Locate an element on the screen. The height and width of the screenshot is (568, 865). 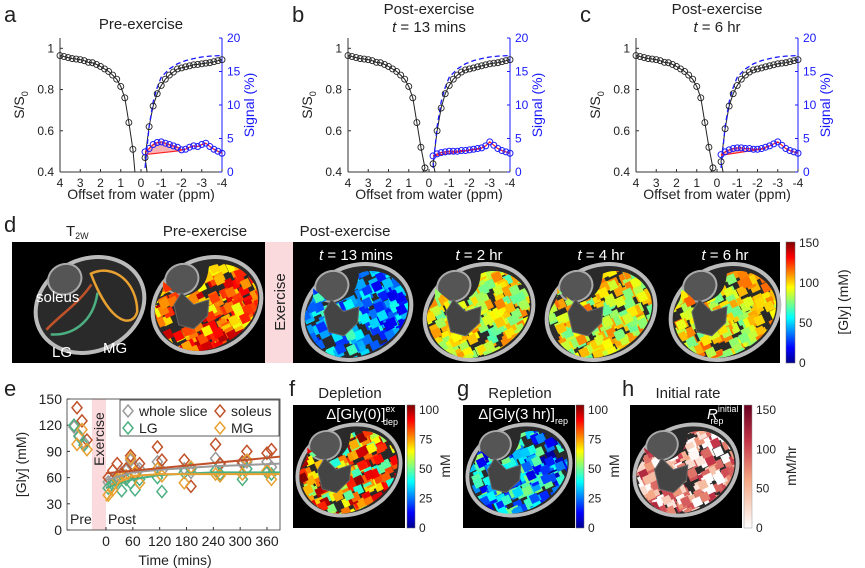
legend-marker is located at coordinates (128, 411).